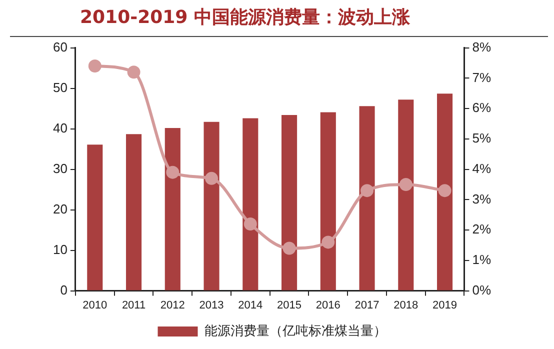 The height and width of the screenshot is (349, 554). I want to click on y-tick-label: 0, so click(64, 290).